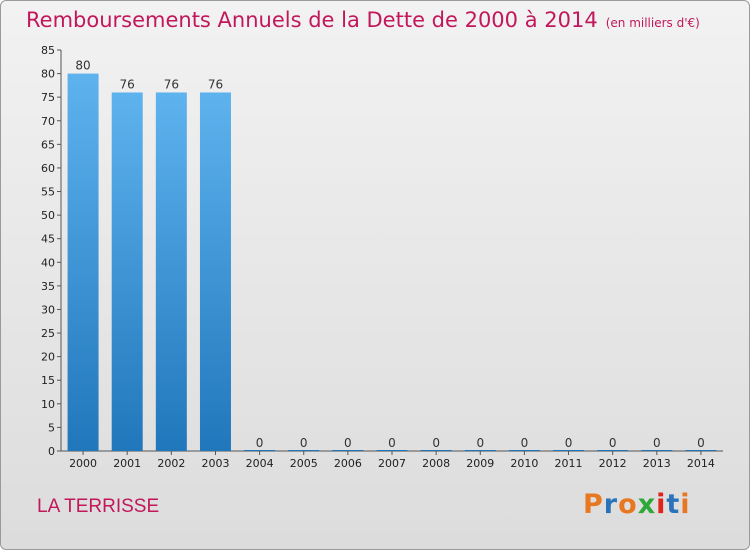 Image resolution: width=750 pixels, height=550 pixels. I want to click on x-tick-label: 2003, so click(215, 463).